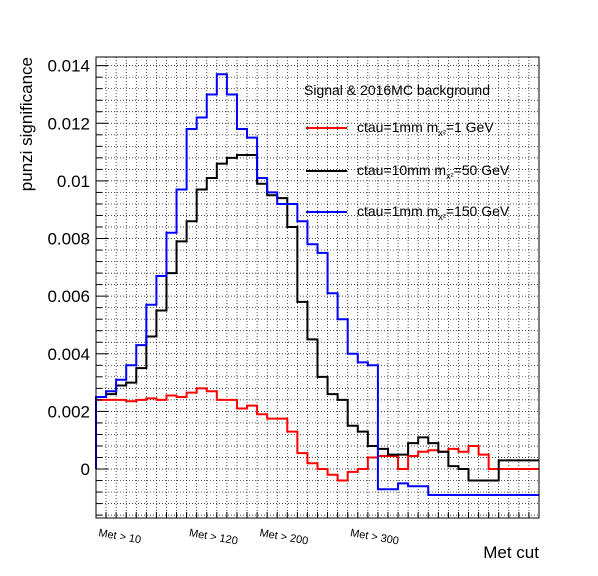  What do you see at coordinates (73, 181) in the screenshot?
I see `y-tick-label: 0.01` at bounding box center [73, 181].